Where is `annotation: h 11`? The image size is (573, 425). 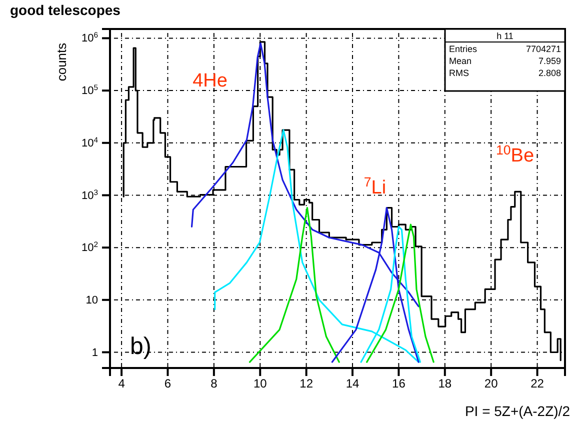 annotation: h 11 is located at coordinates (505, 36).